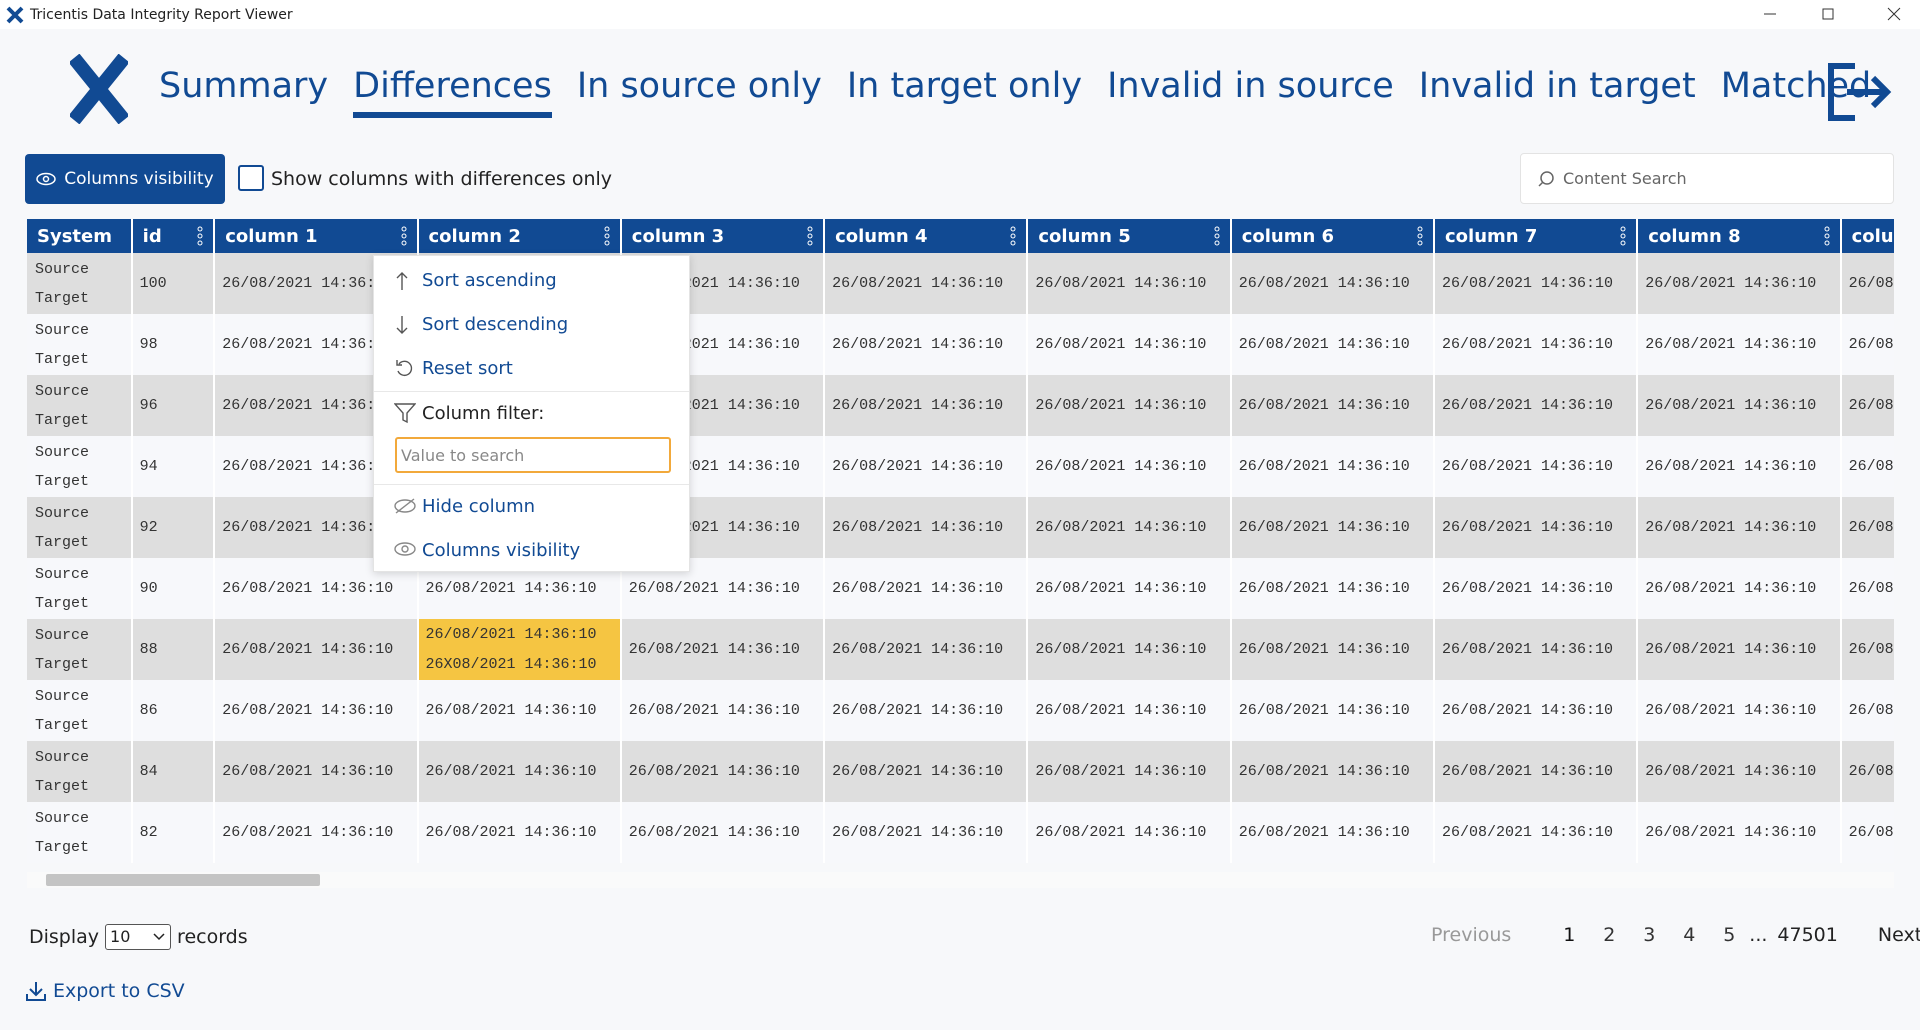  What do you see at coordinates (881, 236) in the screenshot?
I see `header-label: column 4` at bounding box center [881, 236].